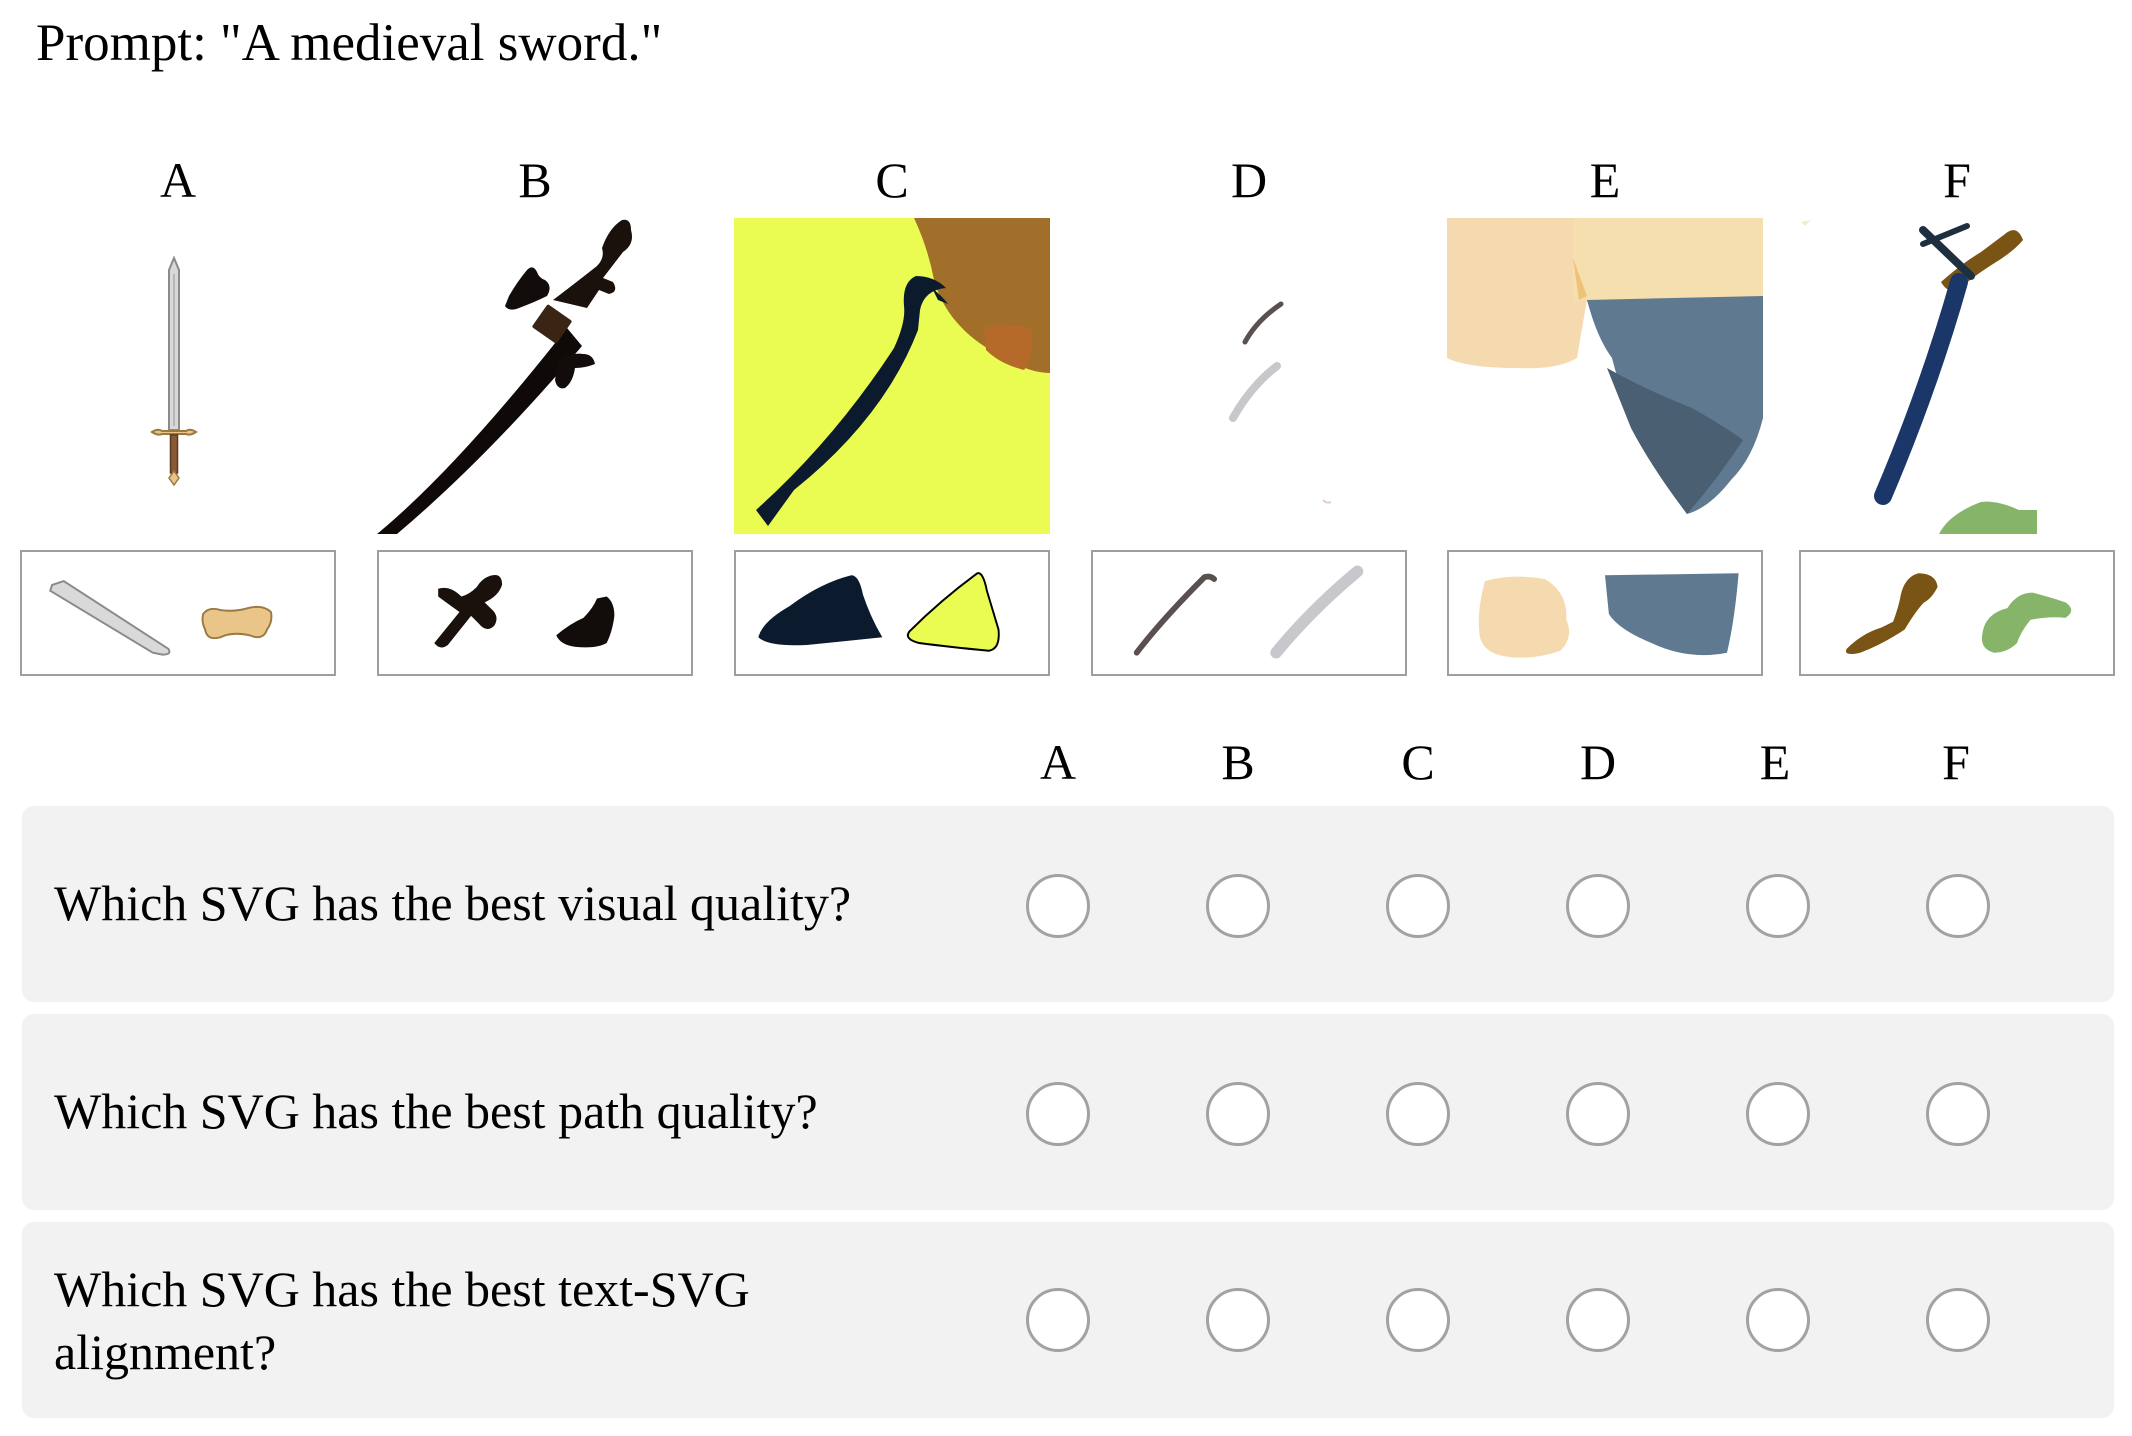 The image size is (2132, 1436). Describe the element at coordinates (535, 613) in the screenshot. I see `svg-option-b-parts` at that location.